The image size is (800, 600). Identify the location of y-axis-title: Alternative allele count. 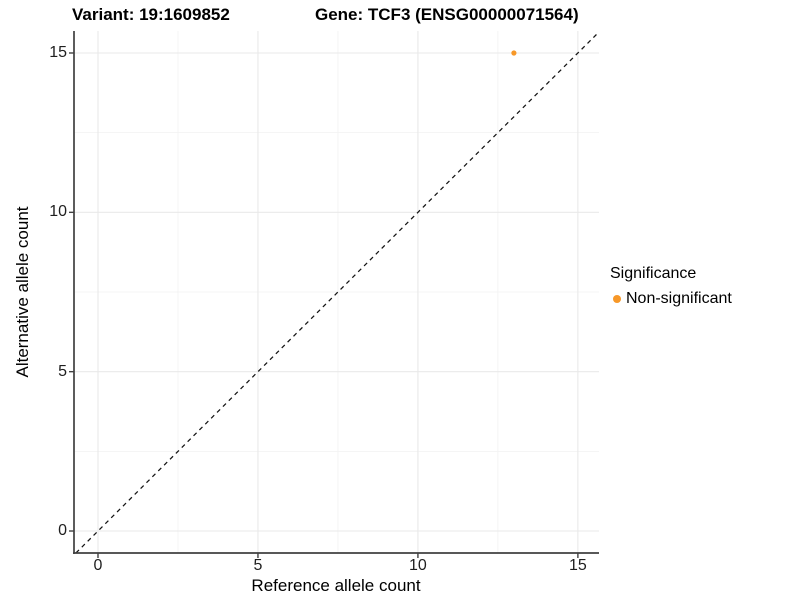
(22, 292).